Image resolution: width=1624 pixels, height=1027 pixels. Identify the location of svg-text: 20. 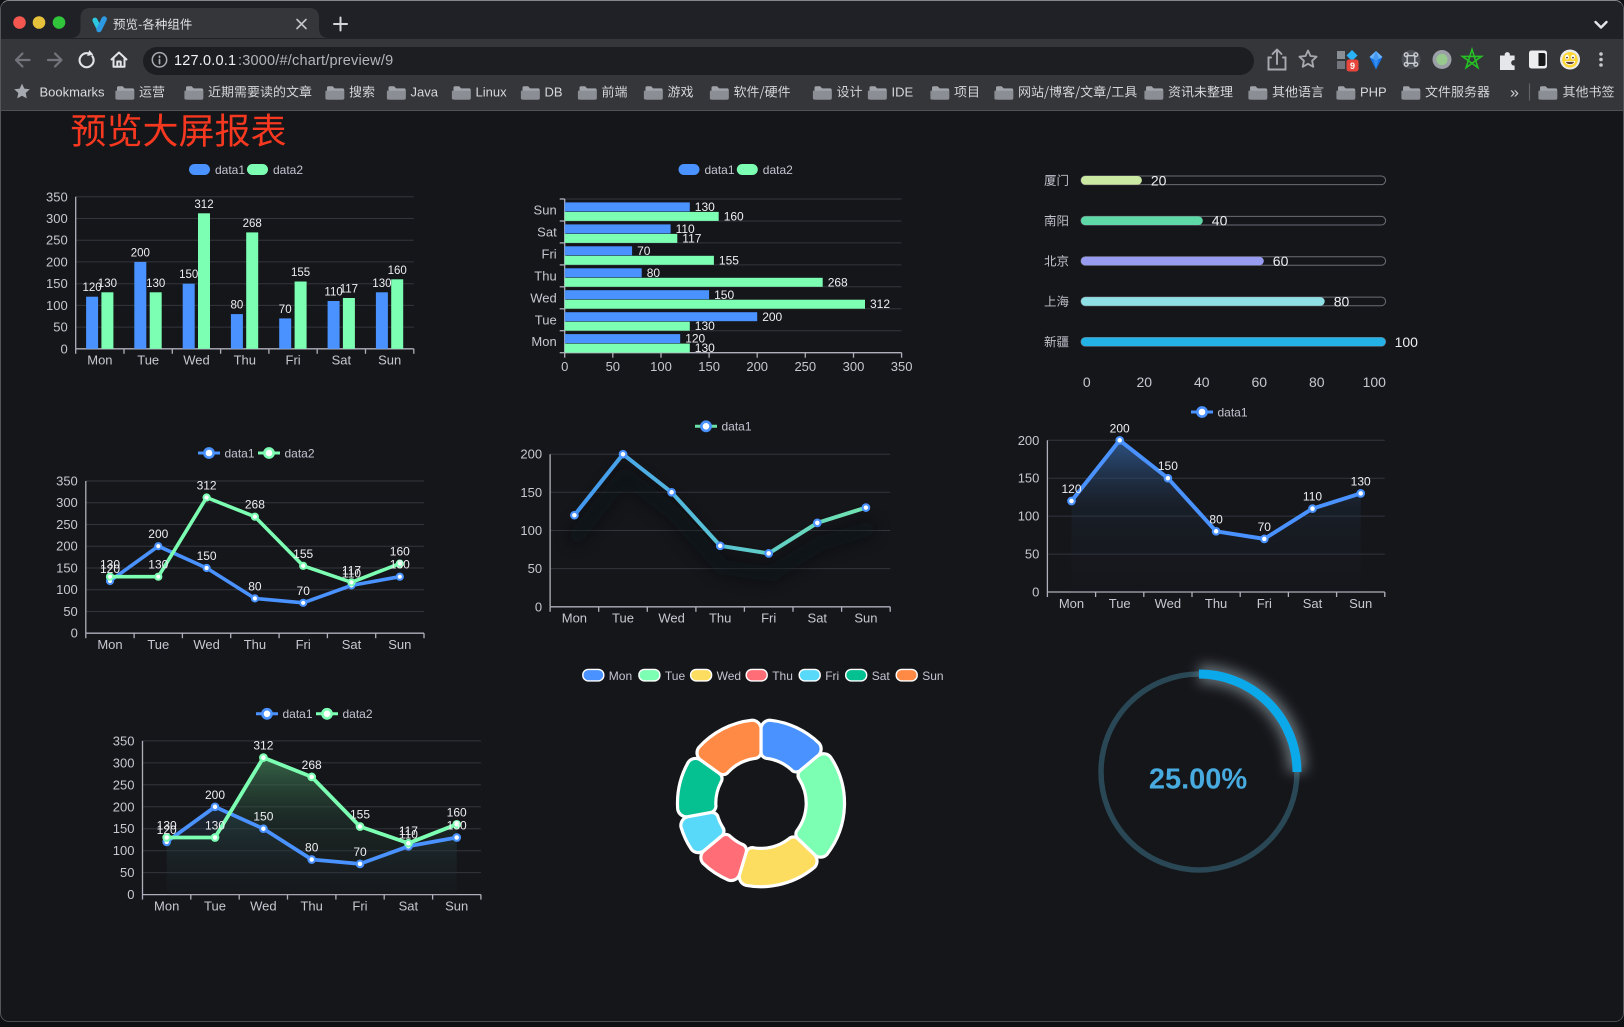
(1145, 382).